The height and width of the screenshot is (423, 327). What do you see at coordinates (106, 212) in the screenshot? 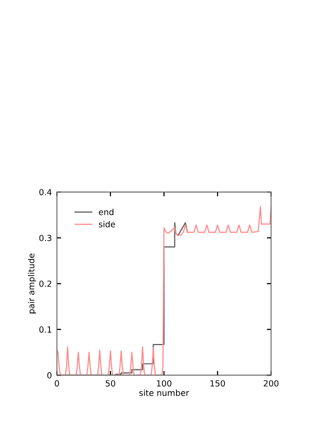
I see `legend-label: end` at bounding box center [106, 212].